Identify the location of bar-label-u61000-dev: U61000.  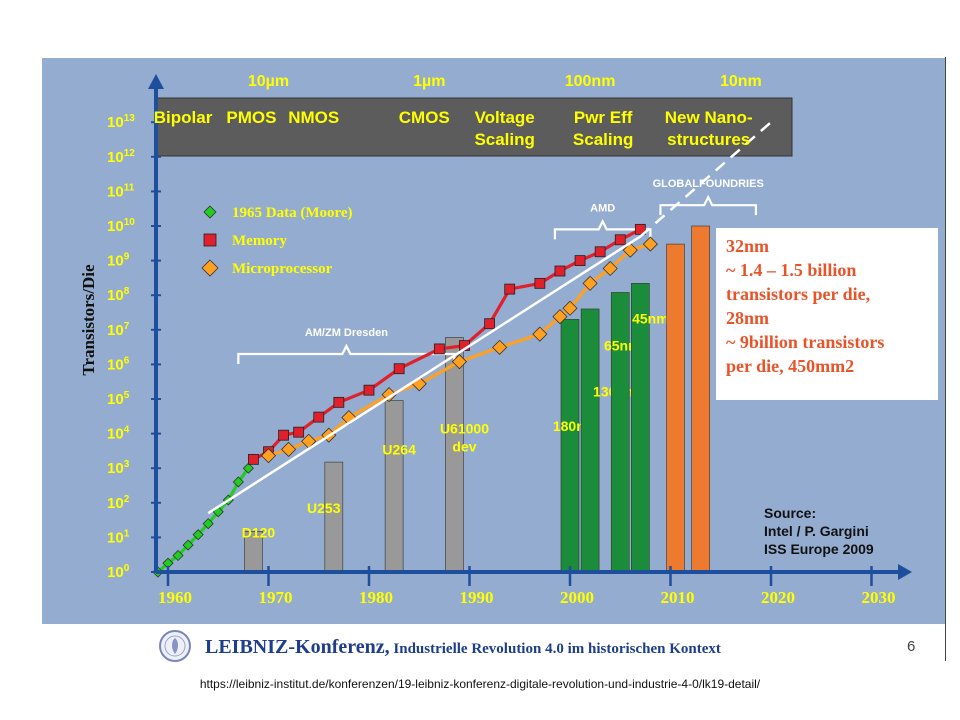
(464, 429).